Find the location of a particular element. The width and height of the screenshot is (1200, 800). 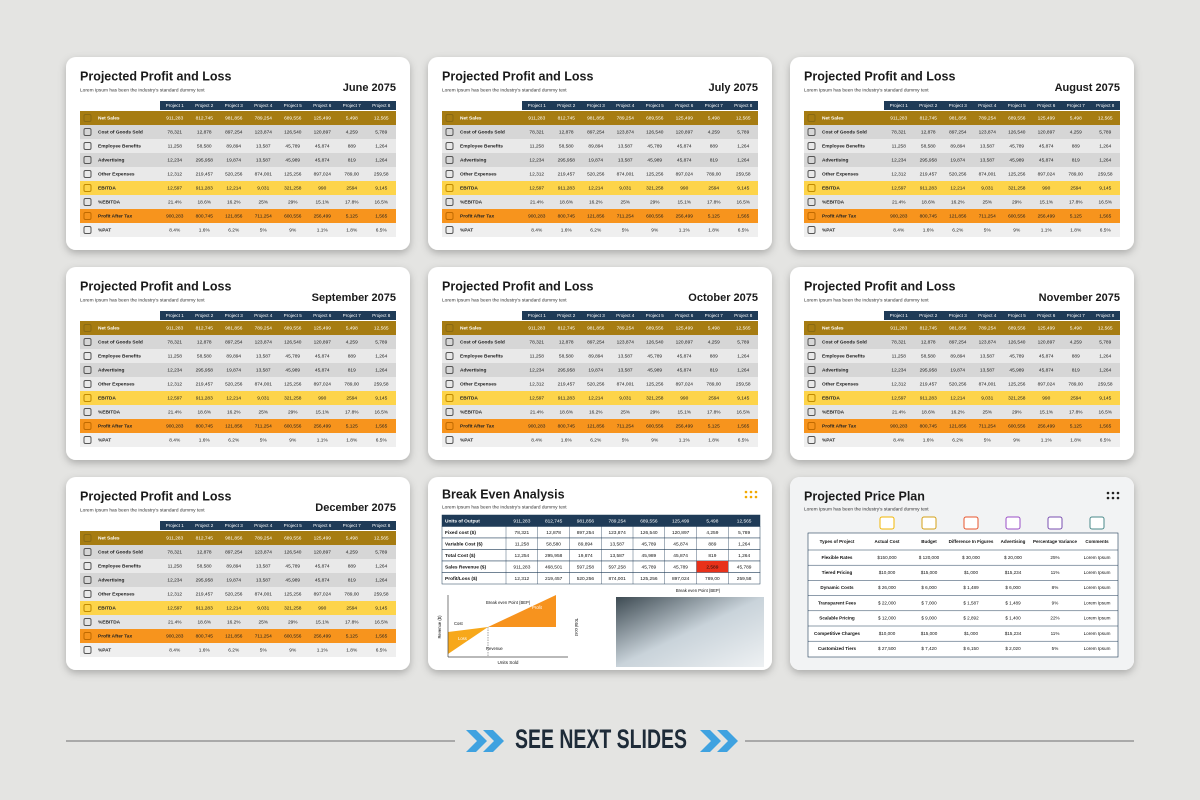

cell: 45,989 is located at coordinates (1016, 161).